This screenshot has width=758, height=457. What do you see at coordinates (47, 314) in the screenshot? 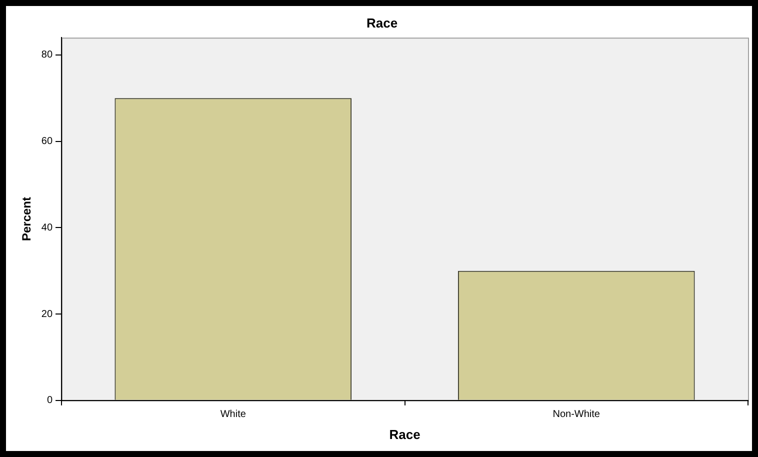
I see `y-tick-label: 20` at bounding box center [47, 314].